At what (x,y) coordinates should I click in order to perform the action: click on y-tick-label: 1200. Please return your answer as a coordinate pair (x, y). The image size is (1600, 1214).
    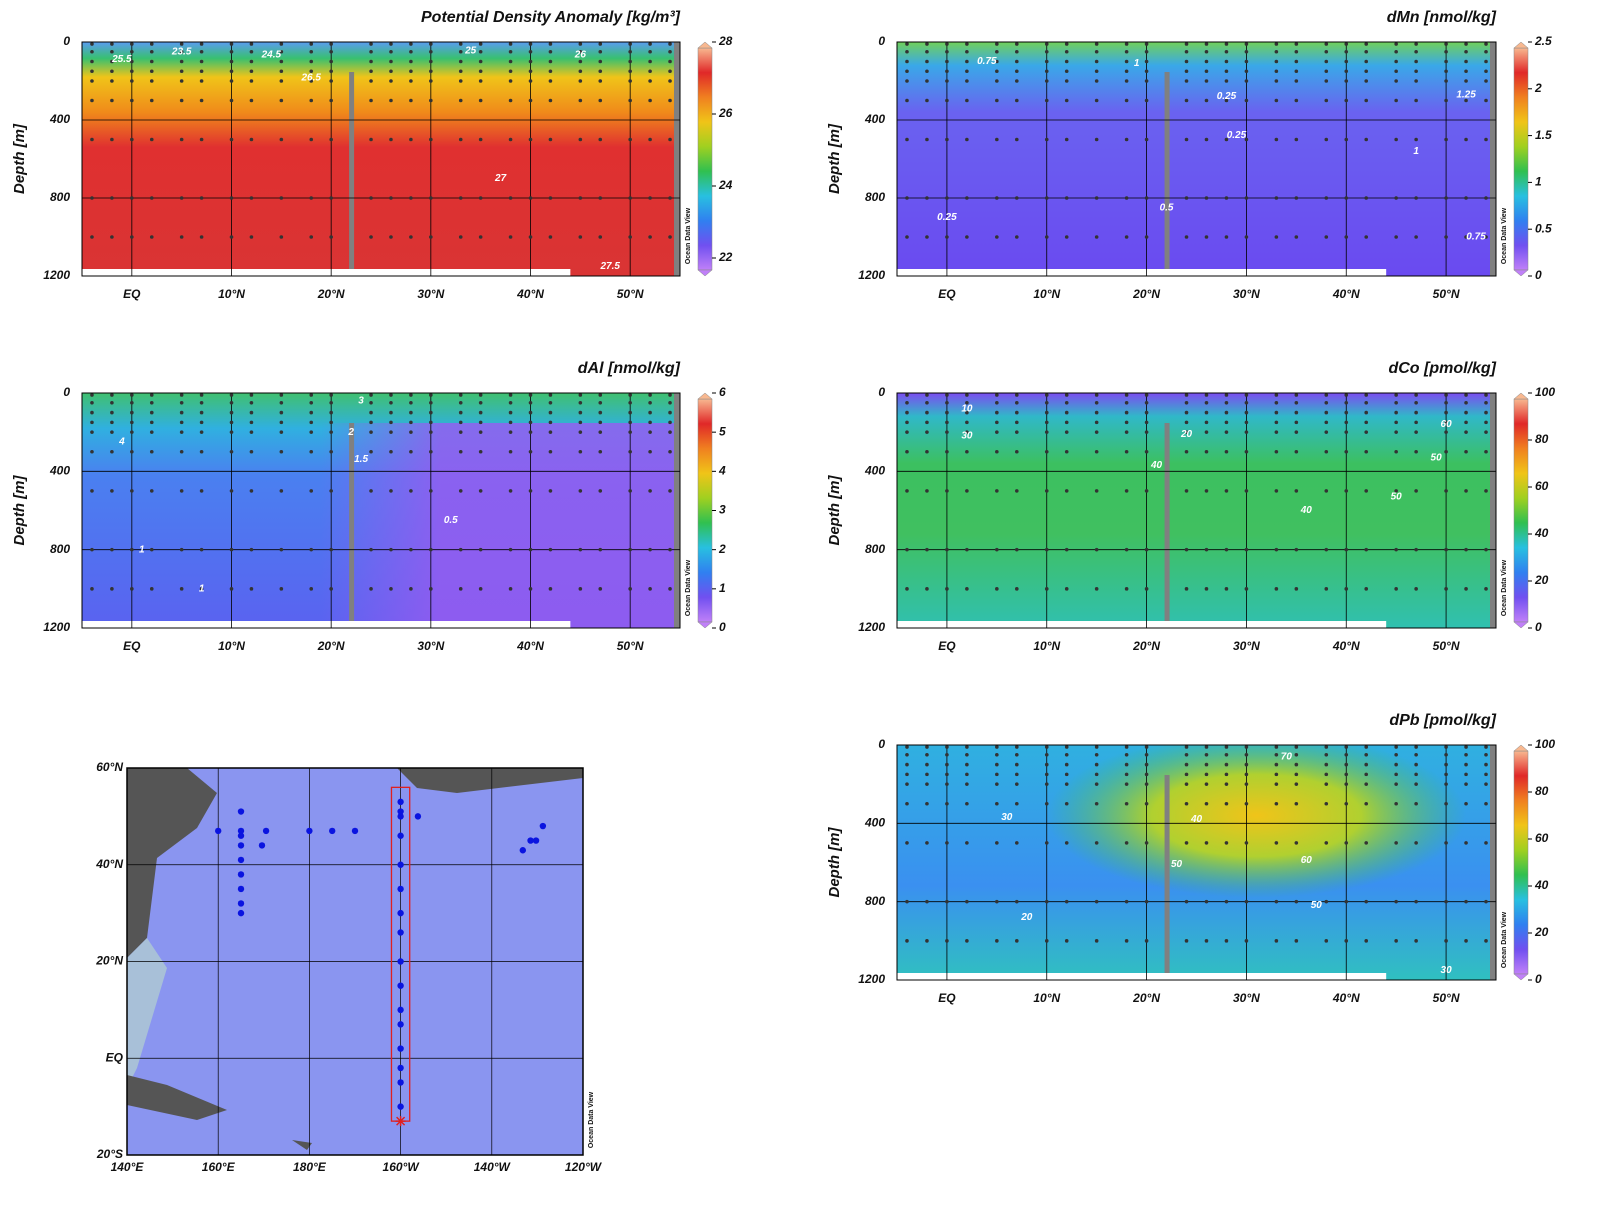
    Looking at the image, I should click on (871, 979).